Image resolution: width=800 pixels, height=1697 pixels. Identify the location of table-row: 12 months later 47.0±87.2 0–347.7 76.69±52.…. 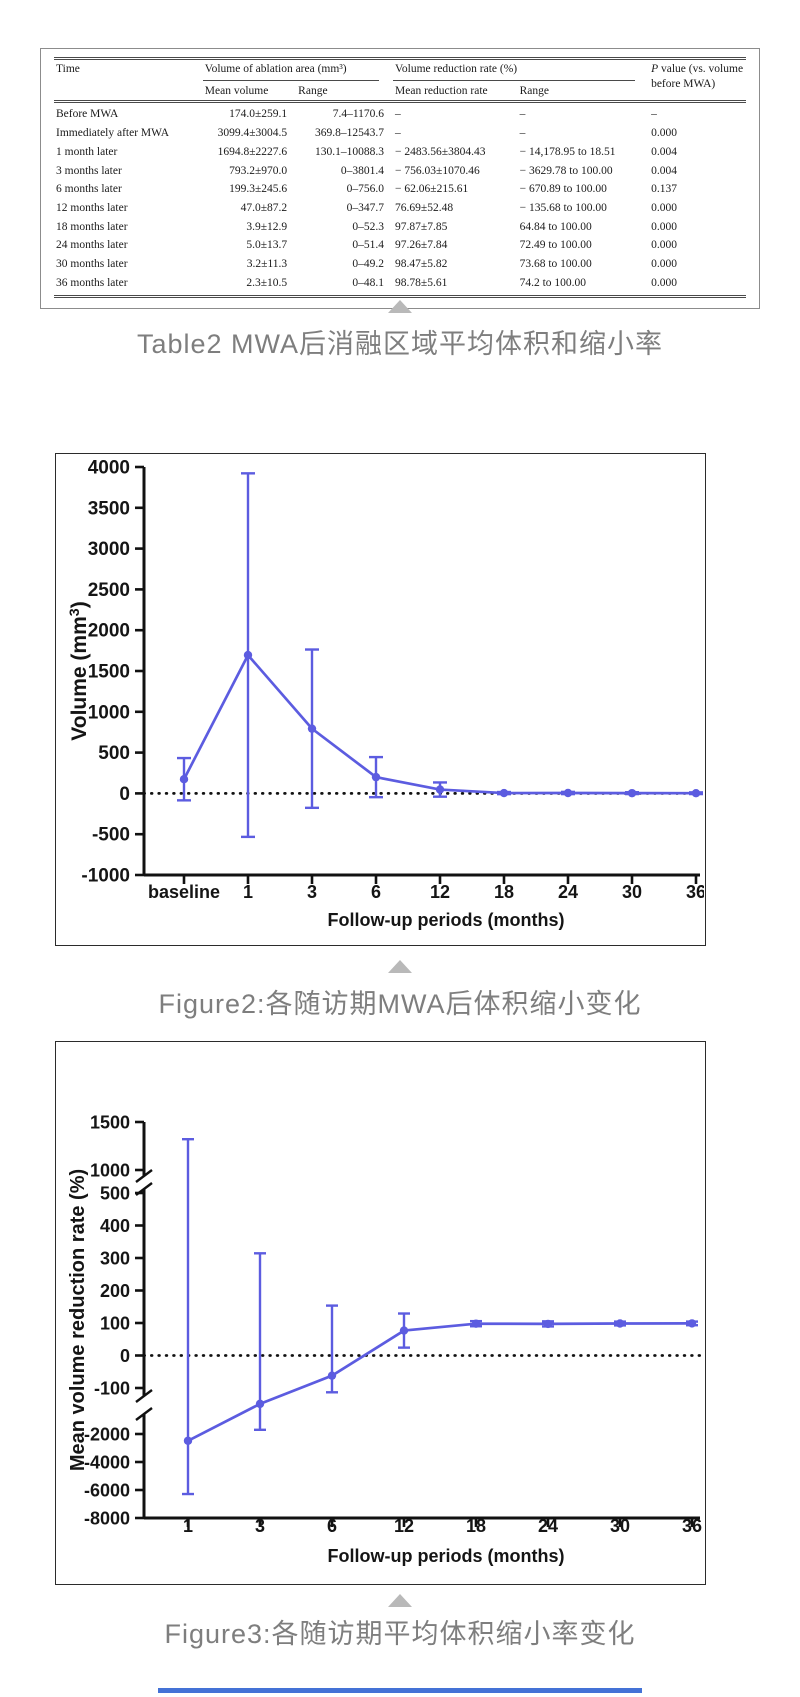
(366, 208).